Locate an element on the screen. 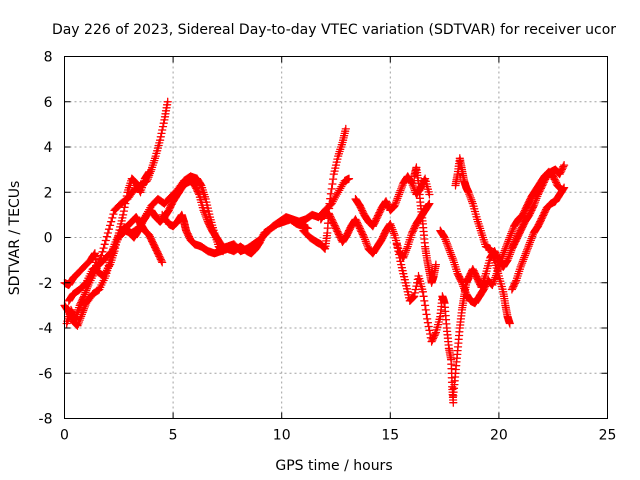 Image resolution: width=640 pixels, height=480 pixels. x-axis-label: GPS time / hours is located at coordinates (333, 466).